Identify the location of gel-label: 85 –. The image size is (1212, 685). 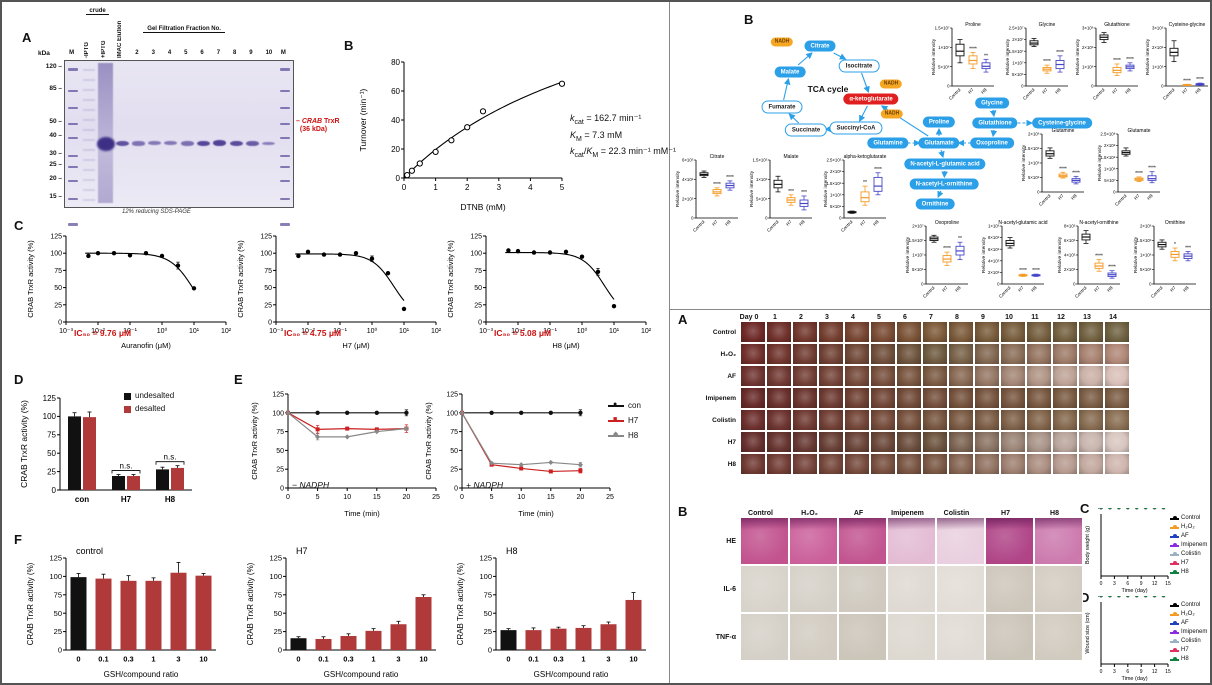
(55, 88).